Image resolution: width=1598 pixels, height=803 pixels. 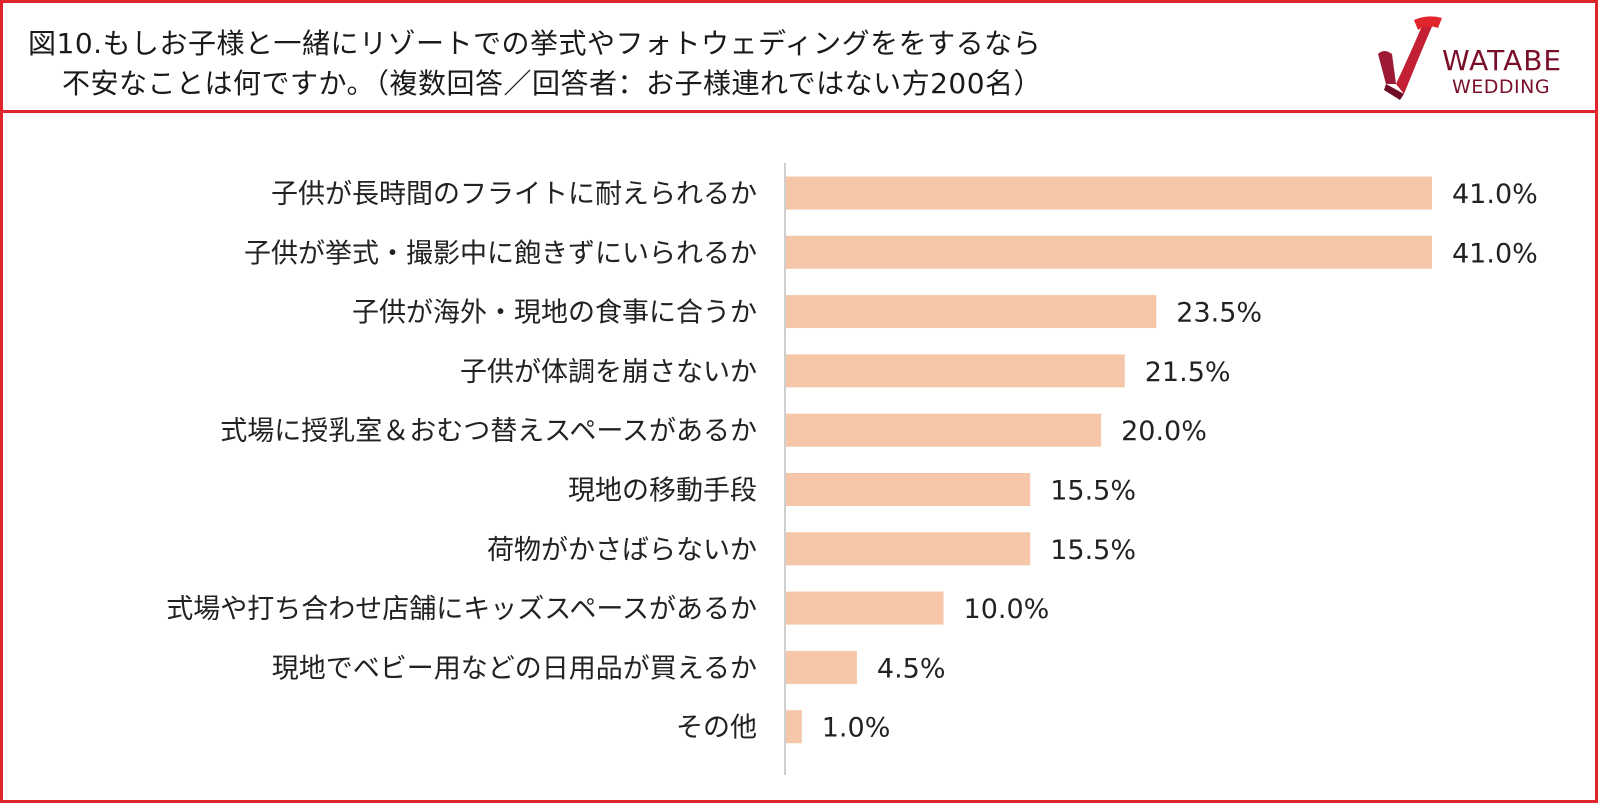 I want to click on logo-text-watabe: WATABE, so click(x=1502, y=60).